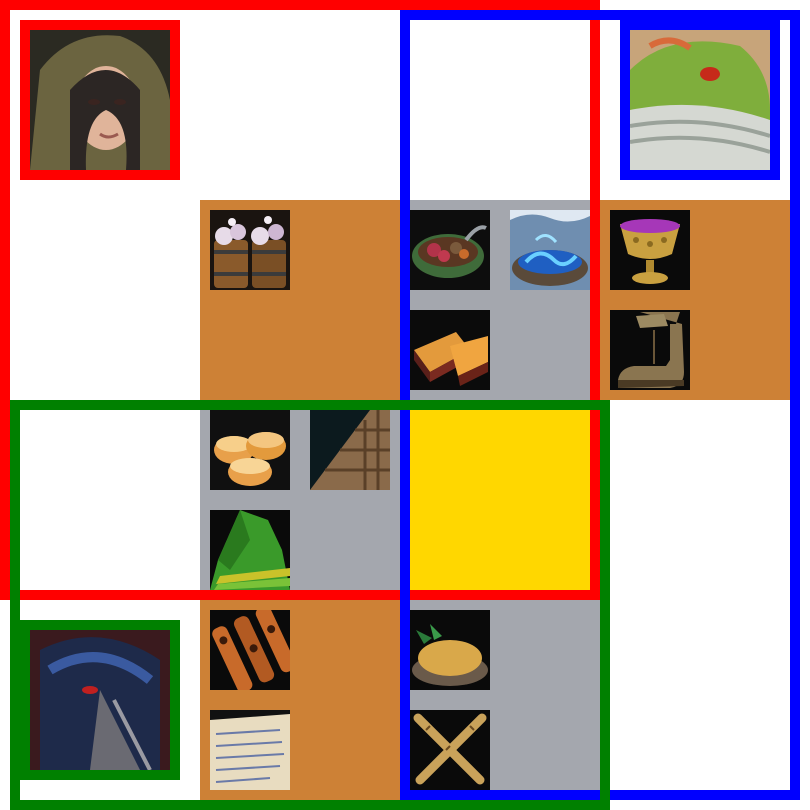 This screenshot has height=810, width=810. What do you see at coordinates (250, 450) in the screenshot?
I see `biscuits-icon` at bounding box center [250, 450].